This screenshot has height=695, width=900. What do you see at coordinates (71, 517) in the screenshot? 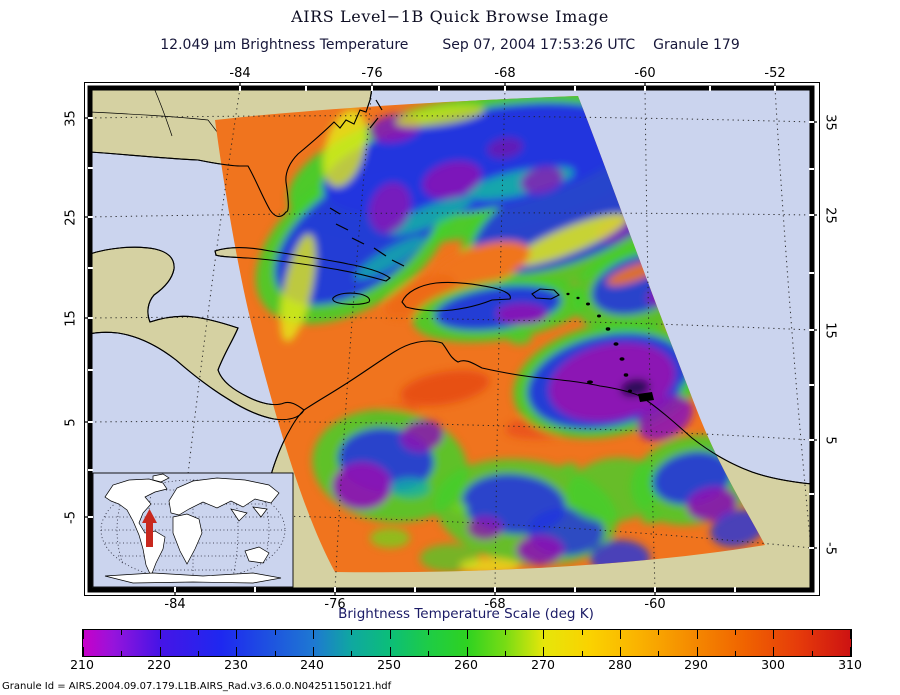
I see `axis-label-left-4: -5` at bounding box center [71, 517].